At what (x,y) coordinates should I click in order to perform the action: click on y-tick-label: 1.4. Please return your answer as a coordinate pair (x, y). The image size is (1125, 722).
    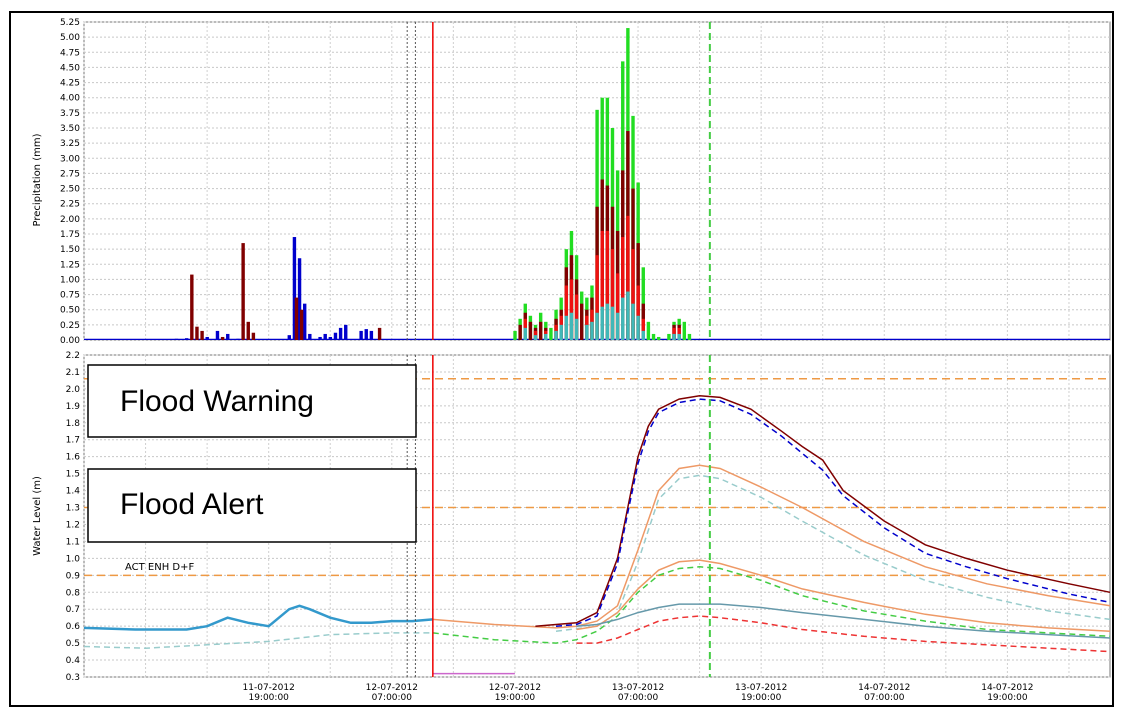
    Looking at the image, I should click on (73, 492).